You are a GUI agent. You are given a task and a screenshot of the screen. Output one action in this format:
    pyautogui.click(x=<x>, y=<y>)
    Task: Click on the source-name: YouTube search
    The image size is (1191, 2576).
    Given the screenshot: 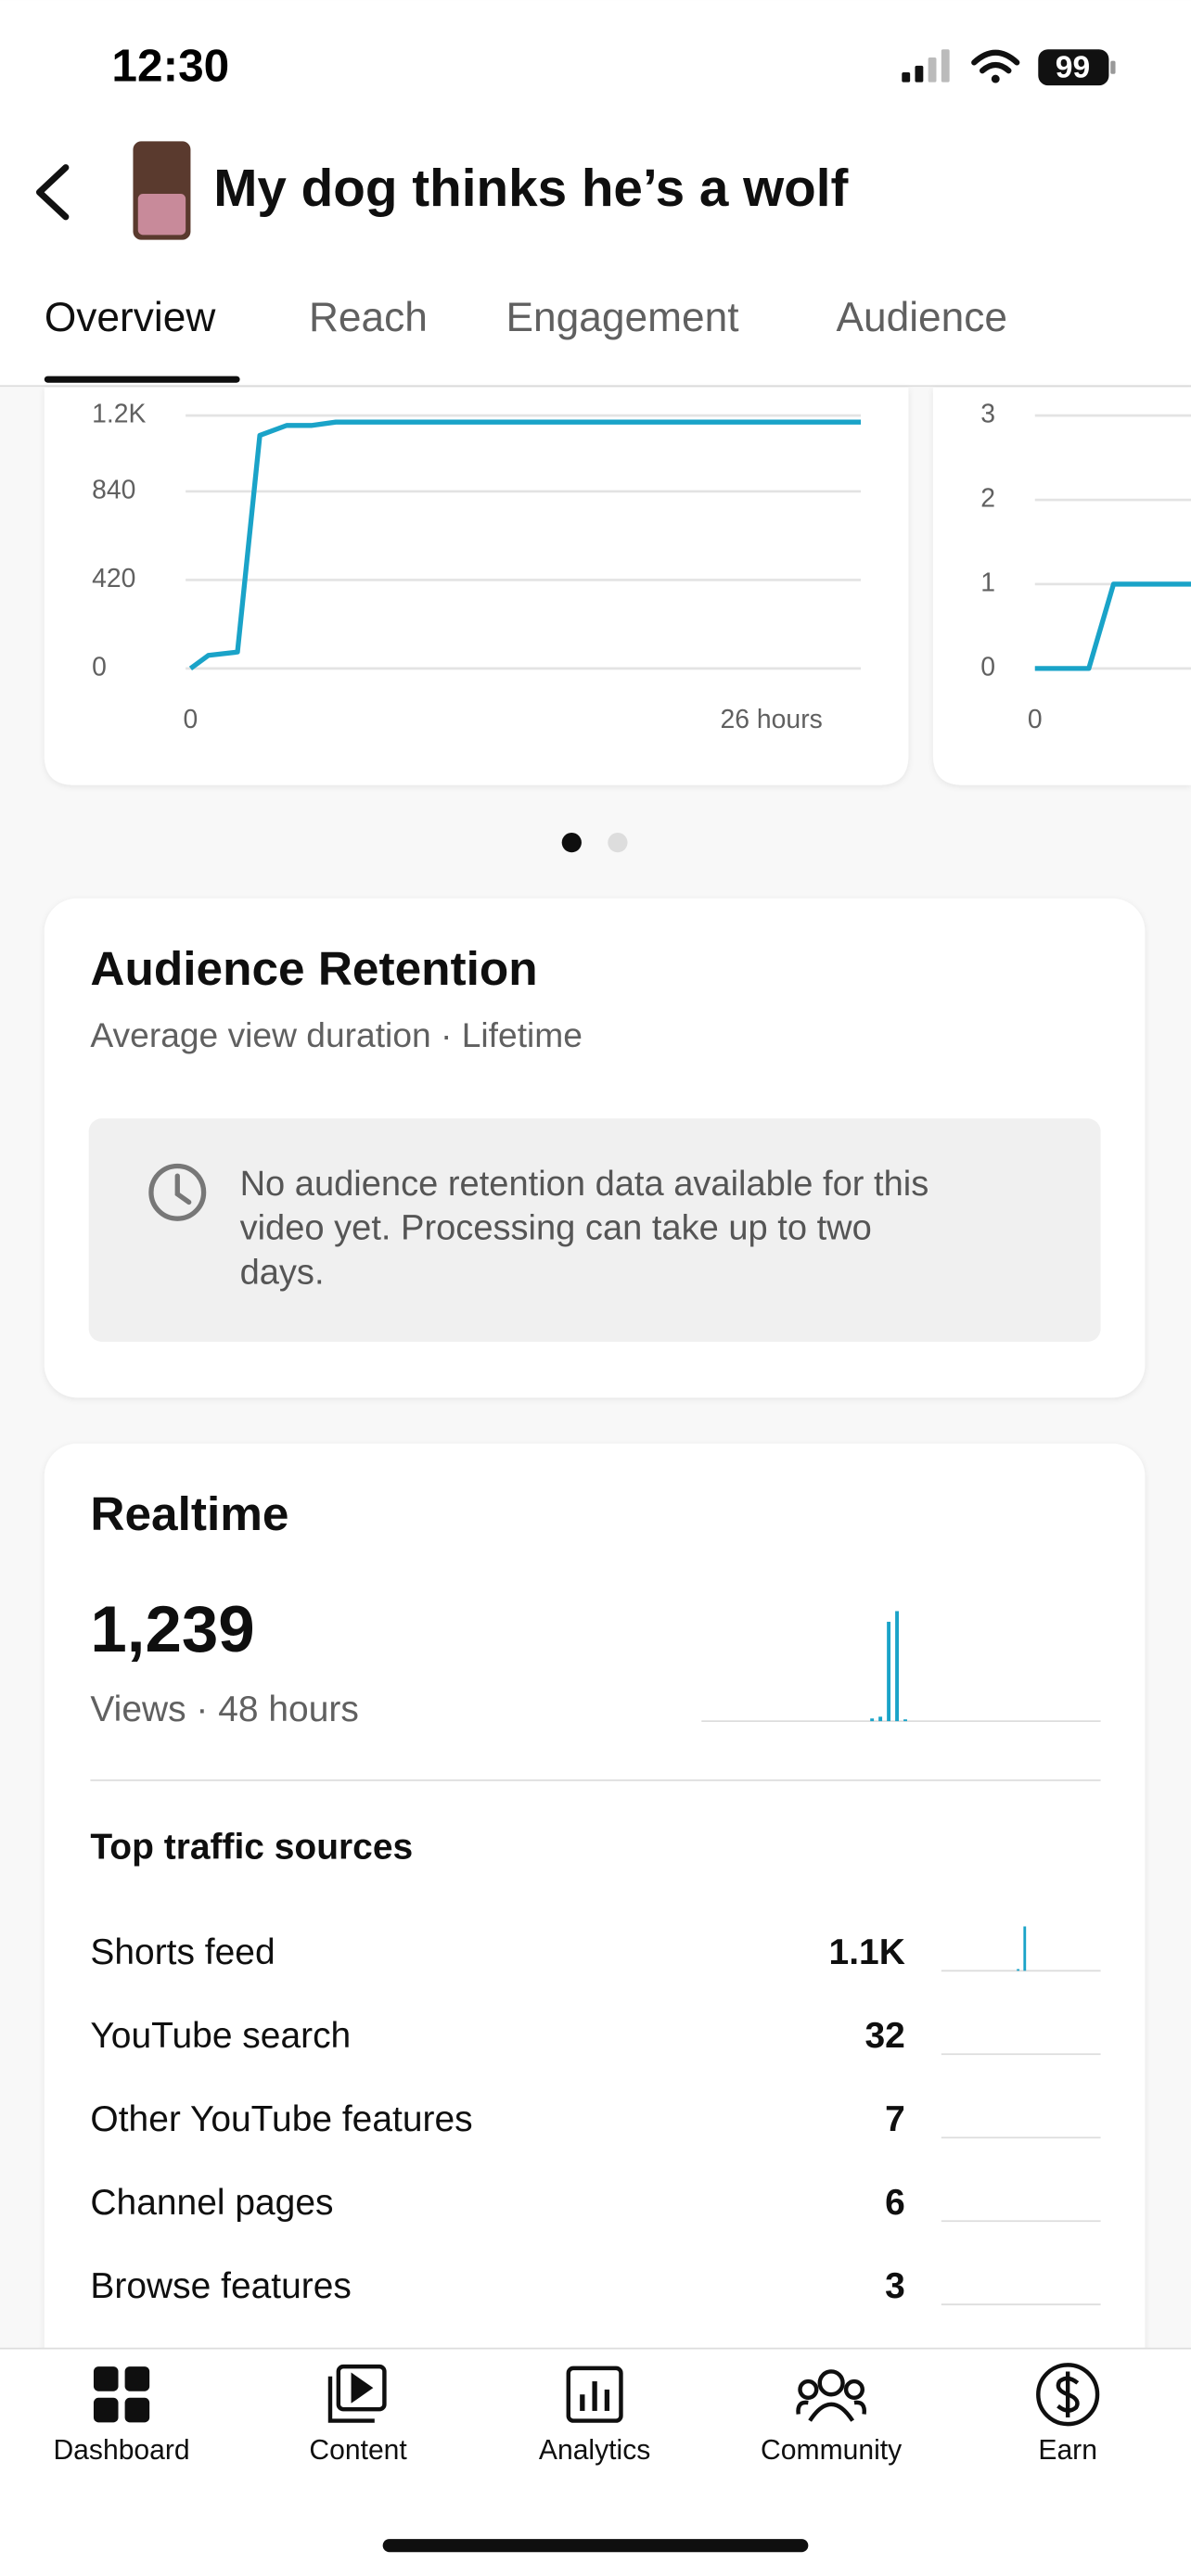 What is the action you would take?
    pyautogui.click(x=220, y=2036)
    